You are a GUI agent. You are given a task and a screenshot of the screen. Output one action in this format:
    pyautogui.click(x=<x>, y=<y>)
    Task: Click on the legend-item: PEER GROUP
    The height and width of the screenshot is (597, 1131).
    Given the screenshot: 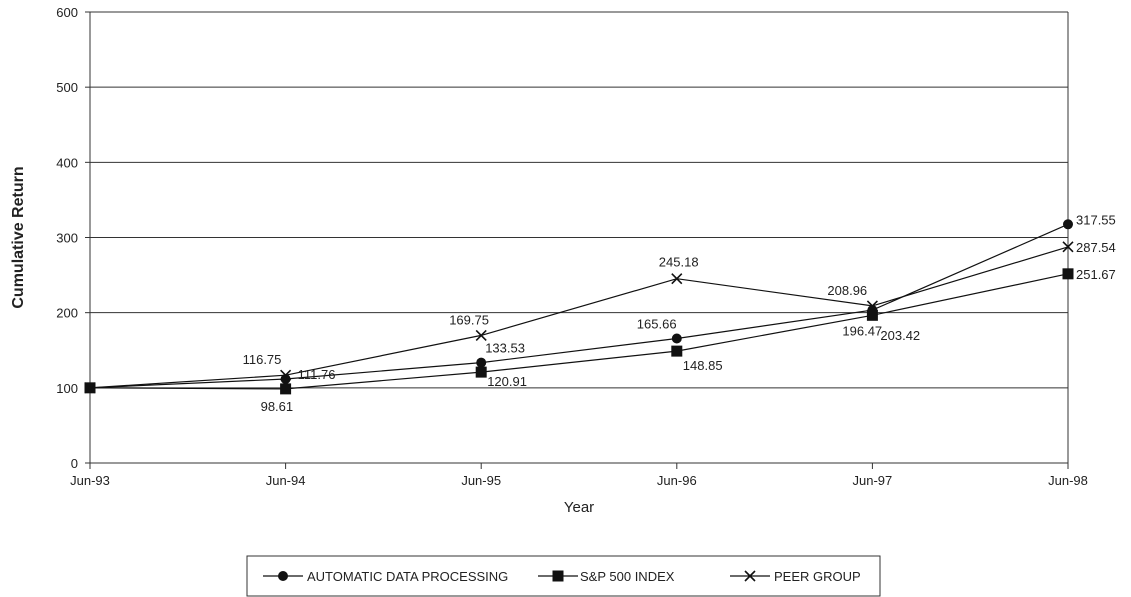 What is the action you would take?
    pyautogui.click(x=795, y=576)
    